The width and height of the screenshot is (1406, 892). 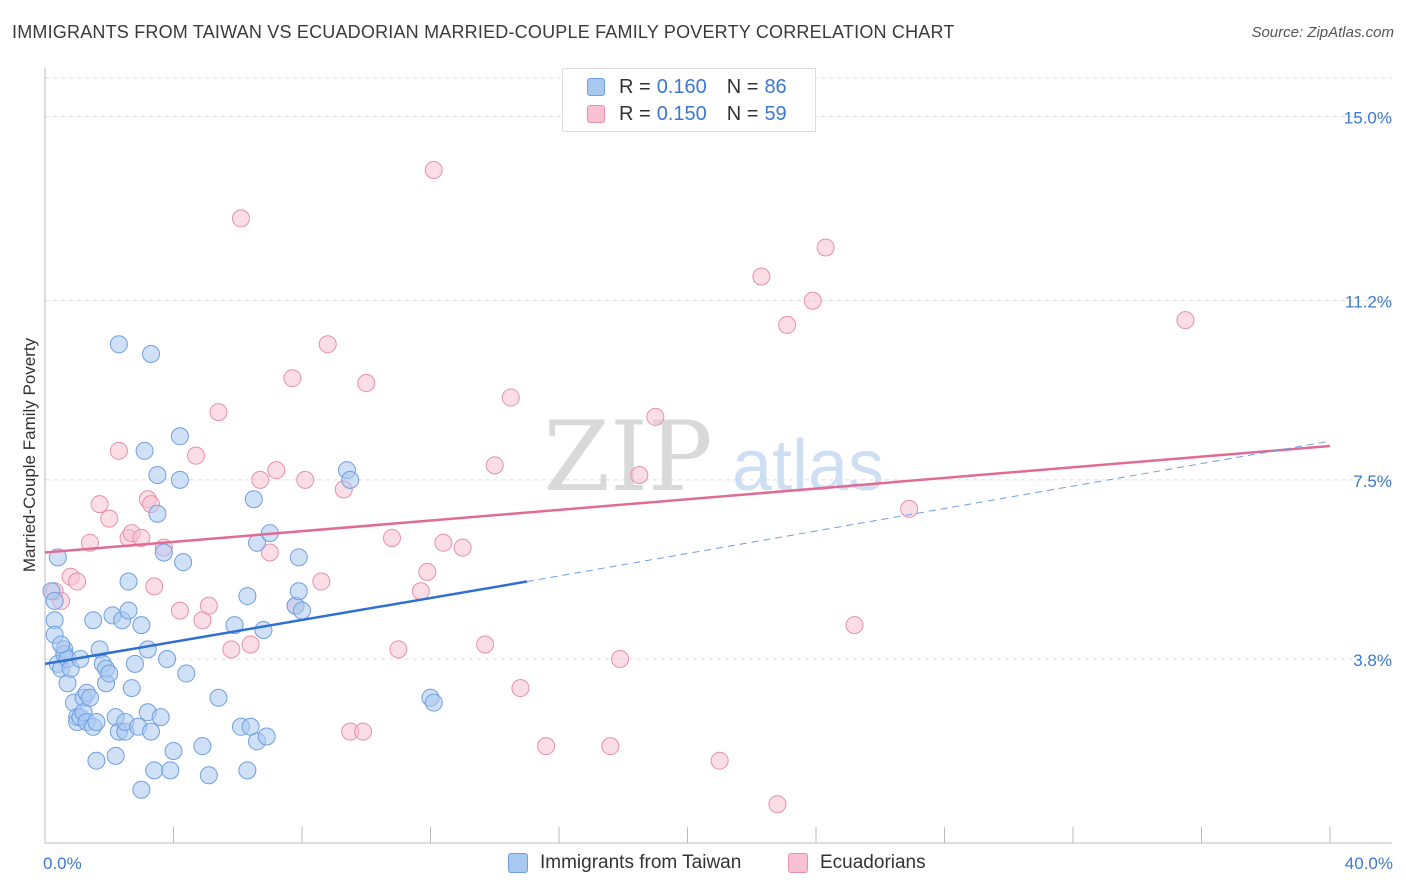 What do you see at coordinates (775, 86) in the screenshot?
I see `legend-n-value: 86` at bounding box center [775, 86].